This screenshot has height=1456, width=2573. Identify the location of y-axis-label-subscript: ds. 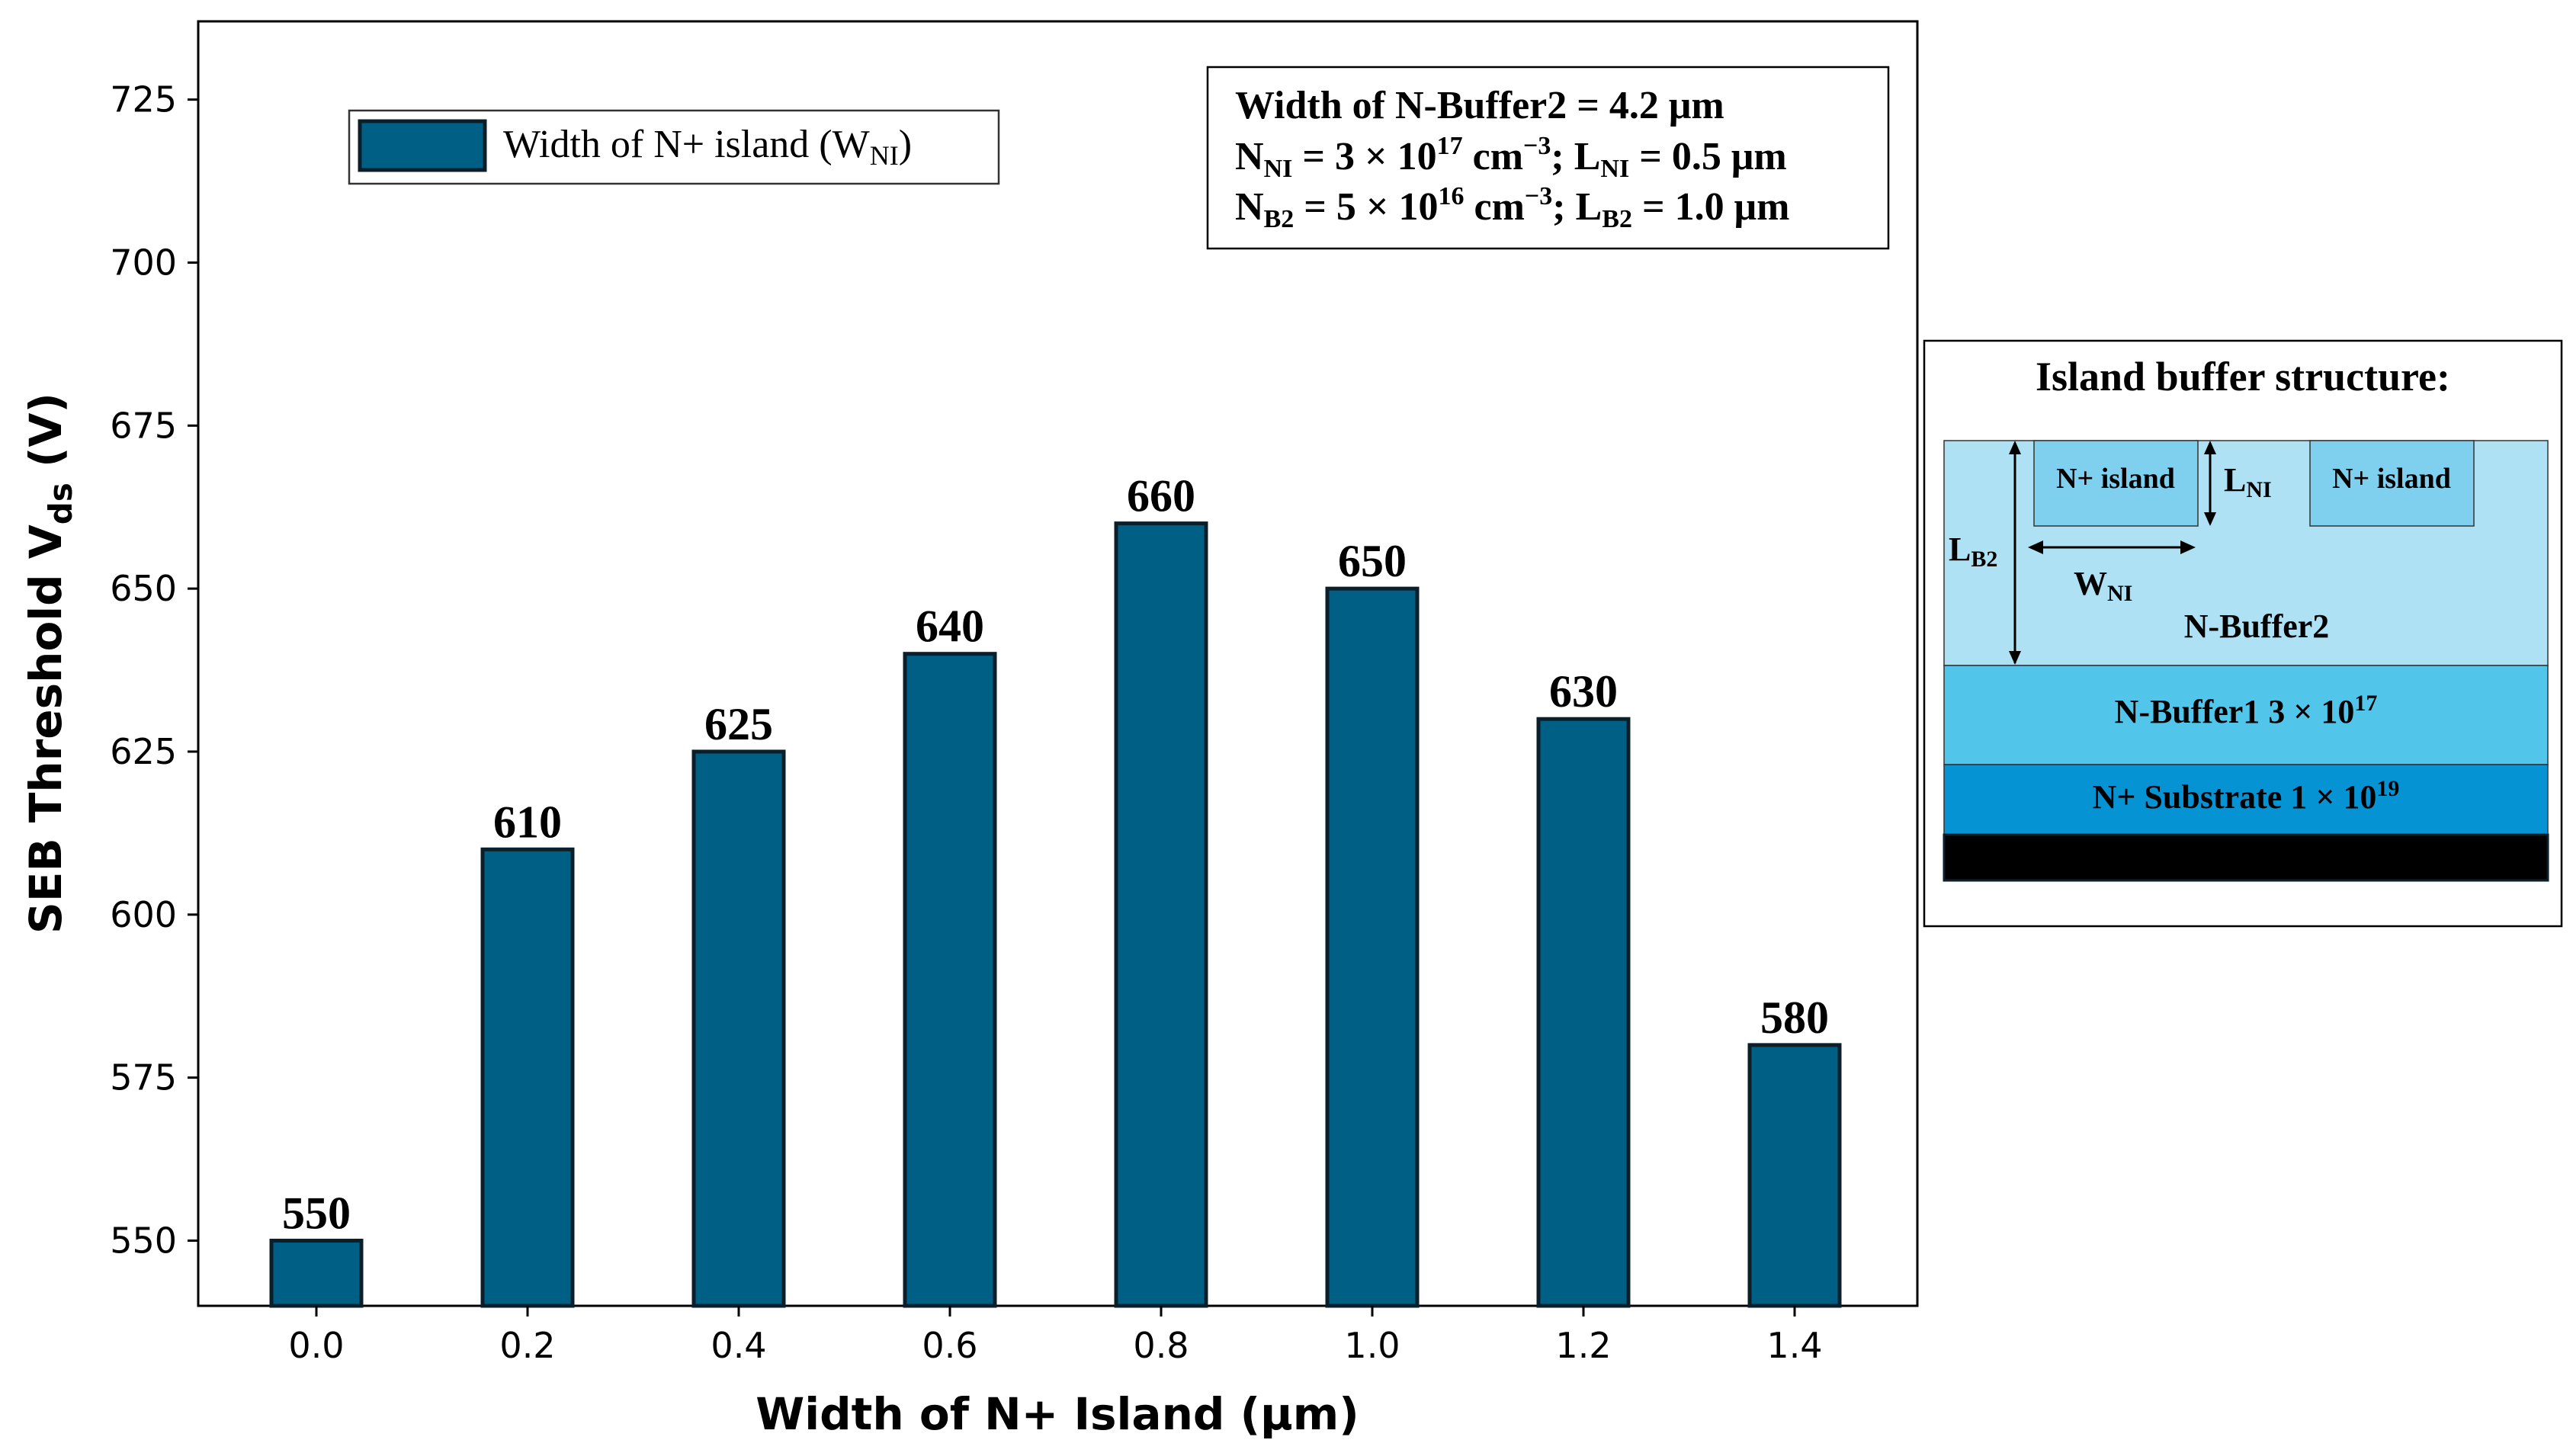
(60, 503).